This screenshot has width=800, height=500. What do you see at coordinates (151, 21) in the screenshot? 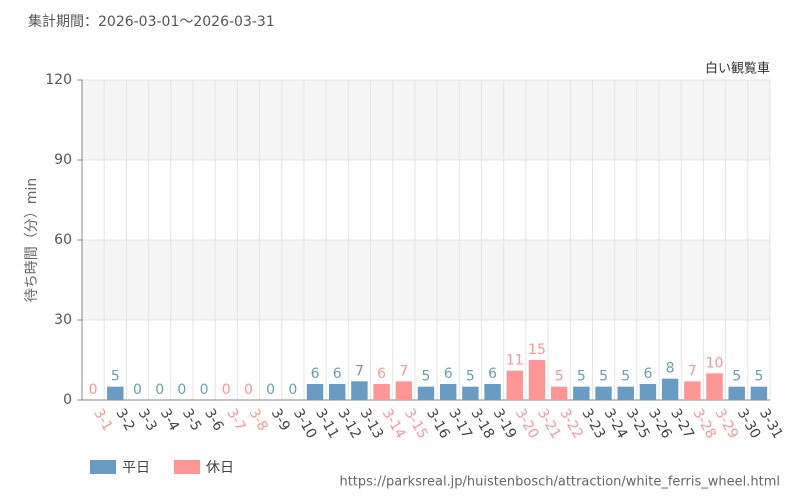
I see `chart-title: 集計期間：2026-03-01～2026-03-31` at bounding box center [151, 21].